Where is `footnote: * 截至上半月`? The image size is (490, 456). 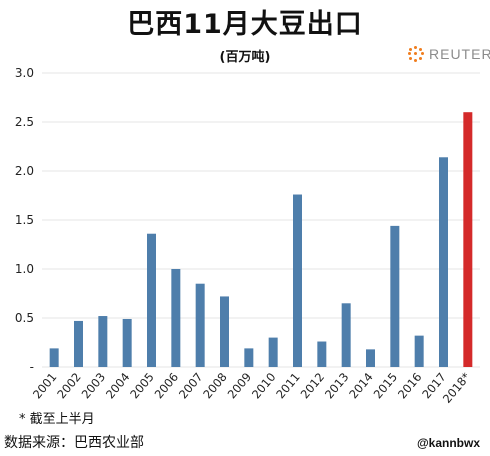
footnote: * 截至上半月 is located at coordinates (57, 419).